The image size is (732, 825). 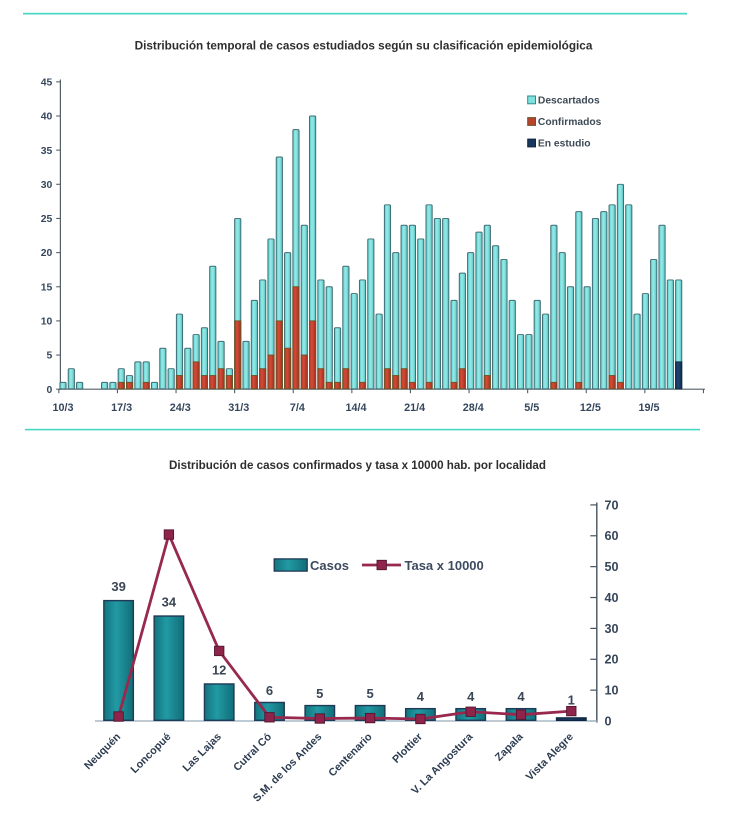 What do you see at coordinates (444, 565) in the screenshot?
I see `svg-text: Tasa x 10000` at bounding box center [444, 565].